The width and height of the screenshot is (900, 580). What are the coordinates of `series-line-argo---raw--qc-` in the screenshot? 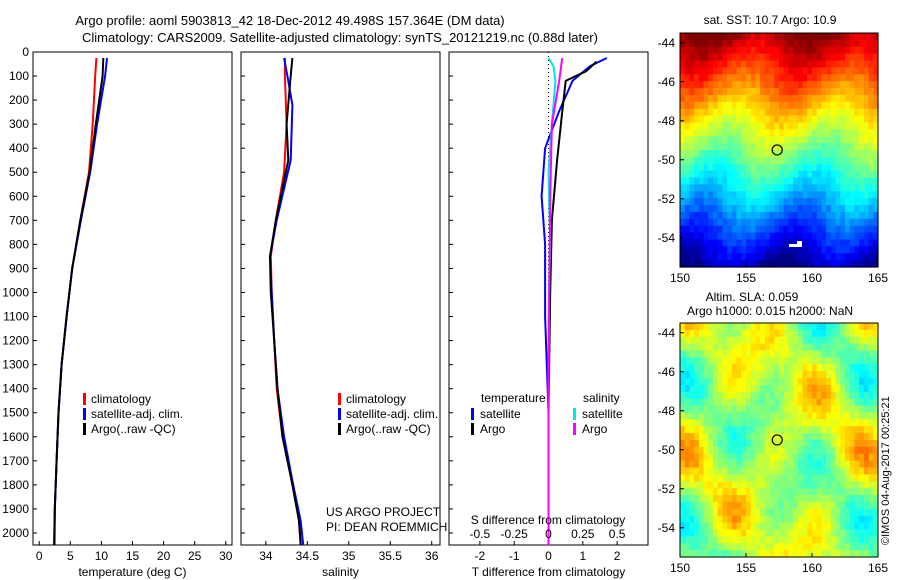 It's located at (79, 301).